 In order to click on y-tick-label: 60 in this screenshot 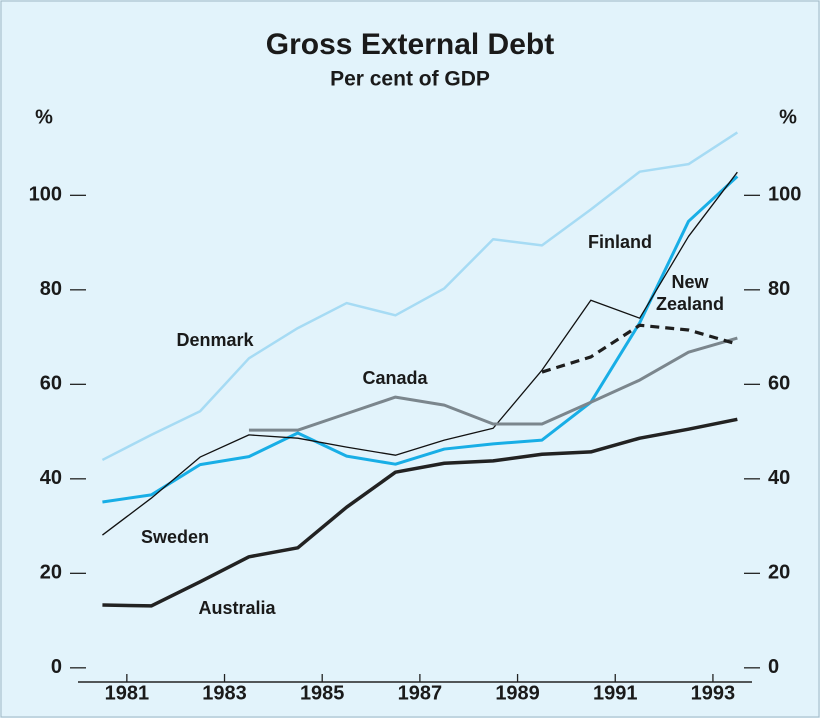, I will do `click(51, 384)`.